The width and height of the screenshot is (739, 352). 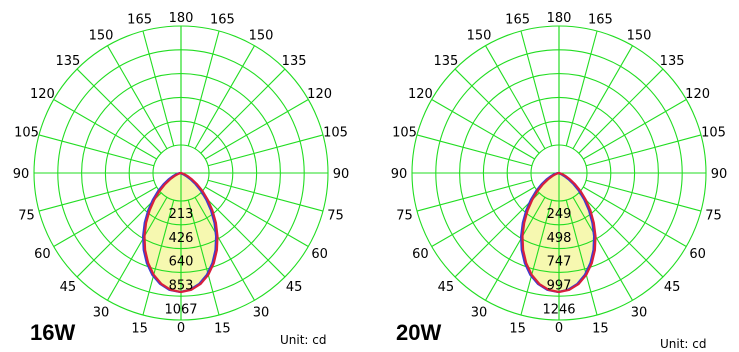 I want to click on ring-value-label: 640, so click(x=181, y=262).